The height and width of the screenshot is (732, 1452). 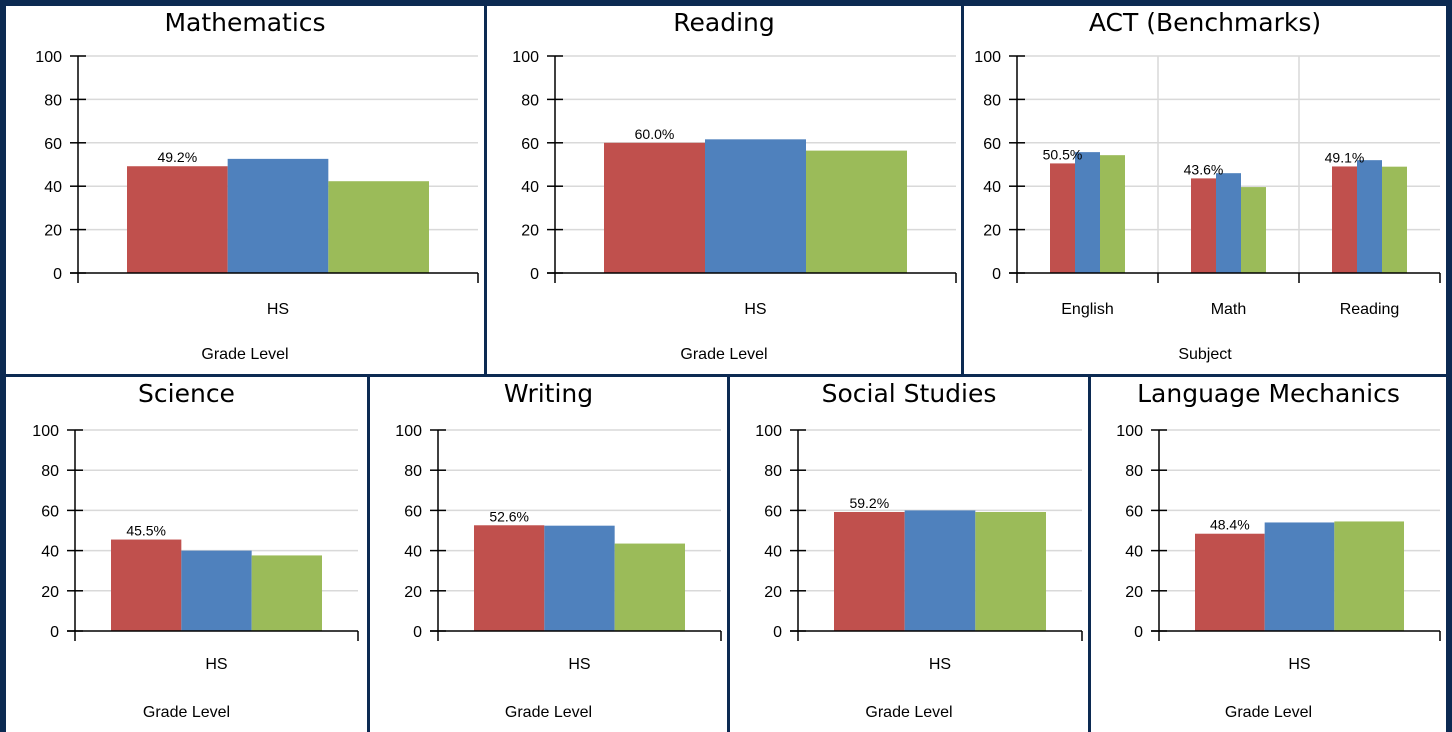 What do you see at coordinates (1278, 548) in the screenshot?
I see `bar-chart-plot: 48.4% HS 0 20 40 60 80 100` at bounding box center [1278, 548].